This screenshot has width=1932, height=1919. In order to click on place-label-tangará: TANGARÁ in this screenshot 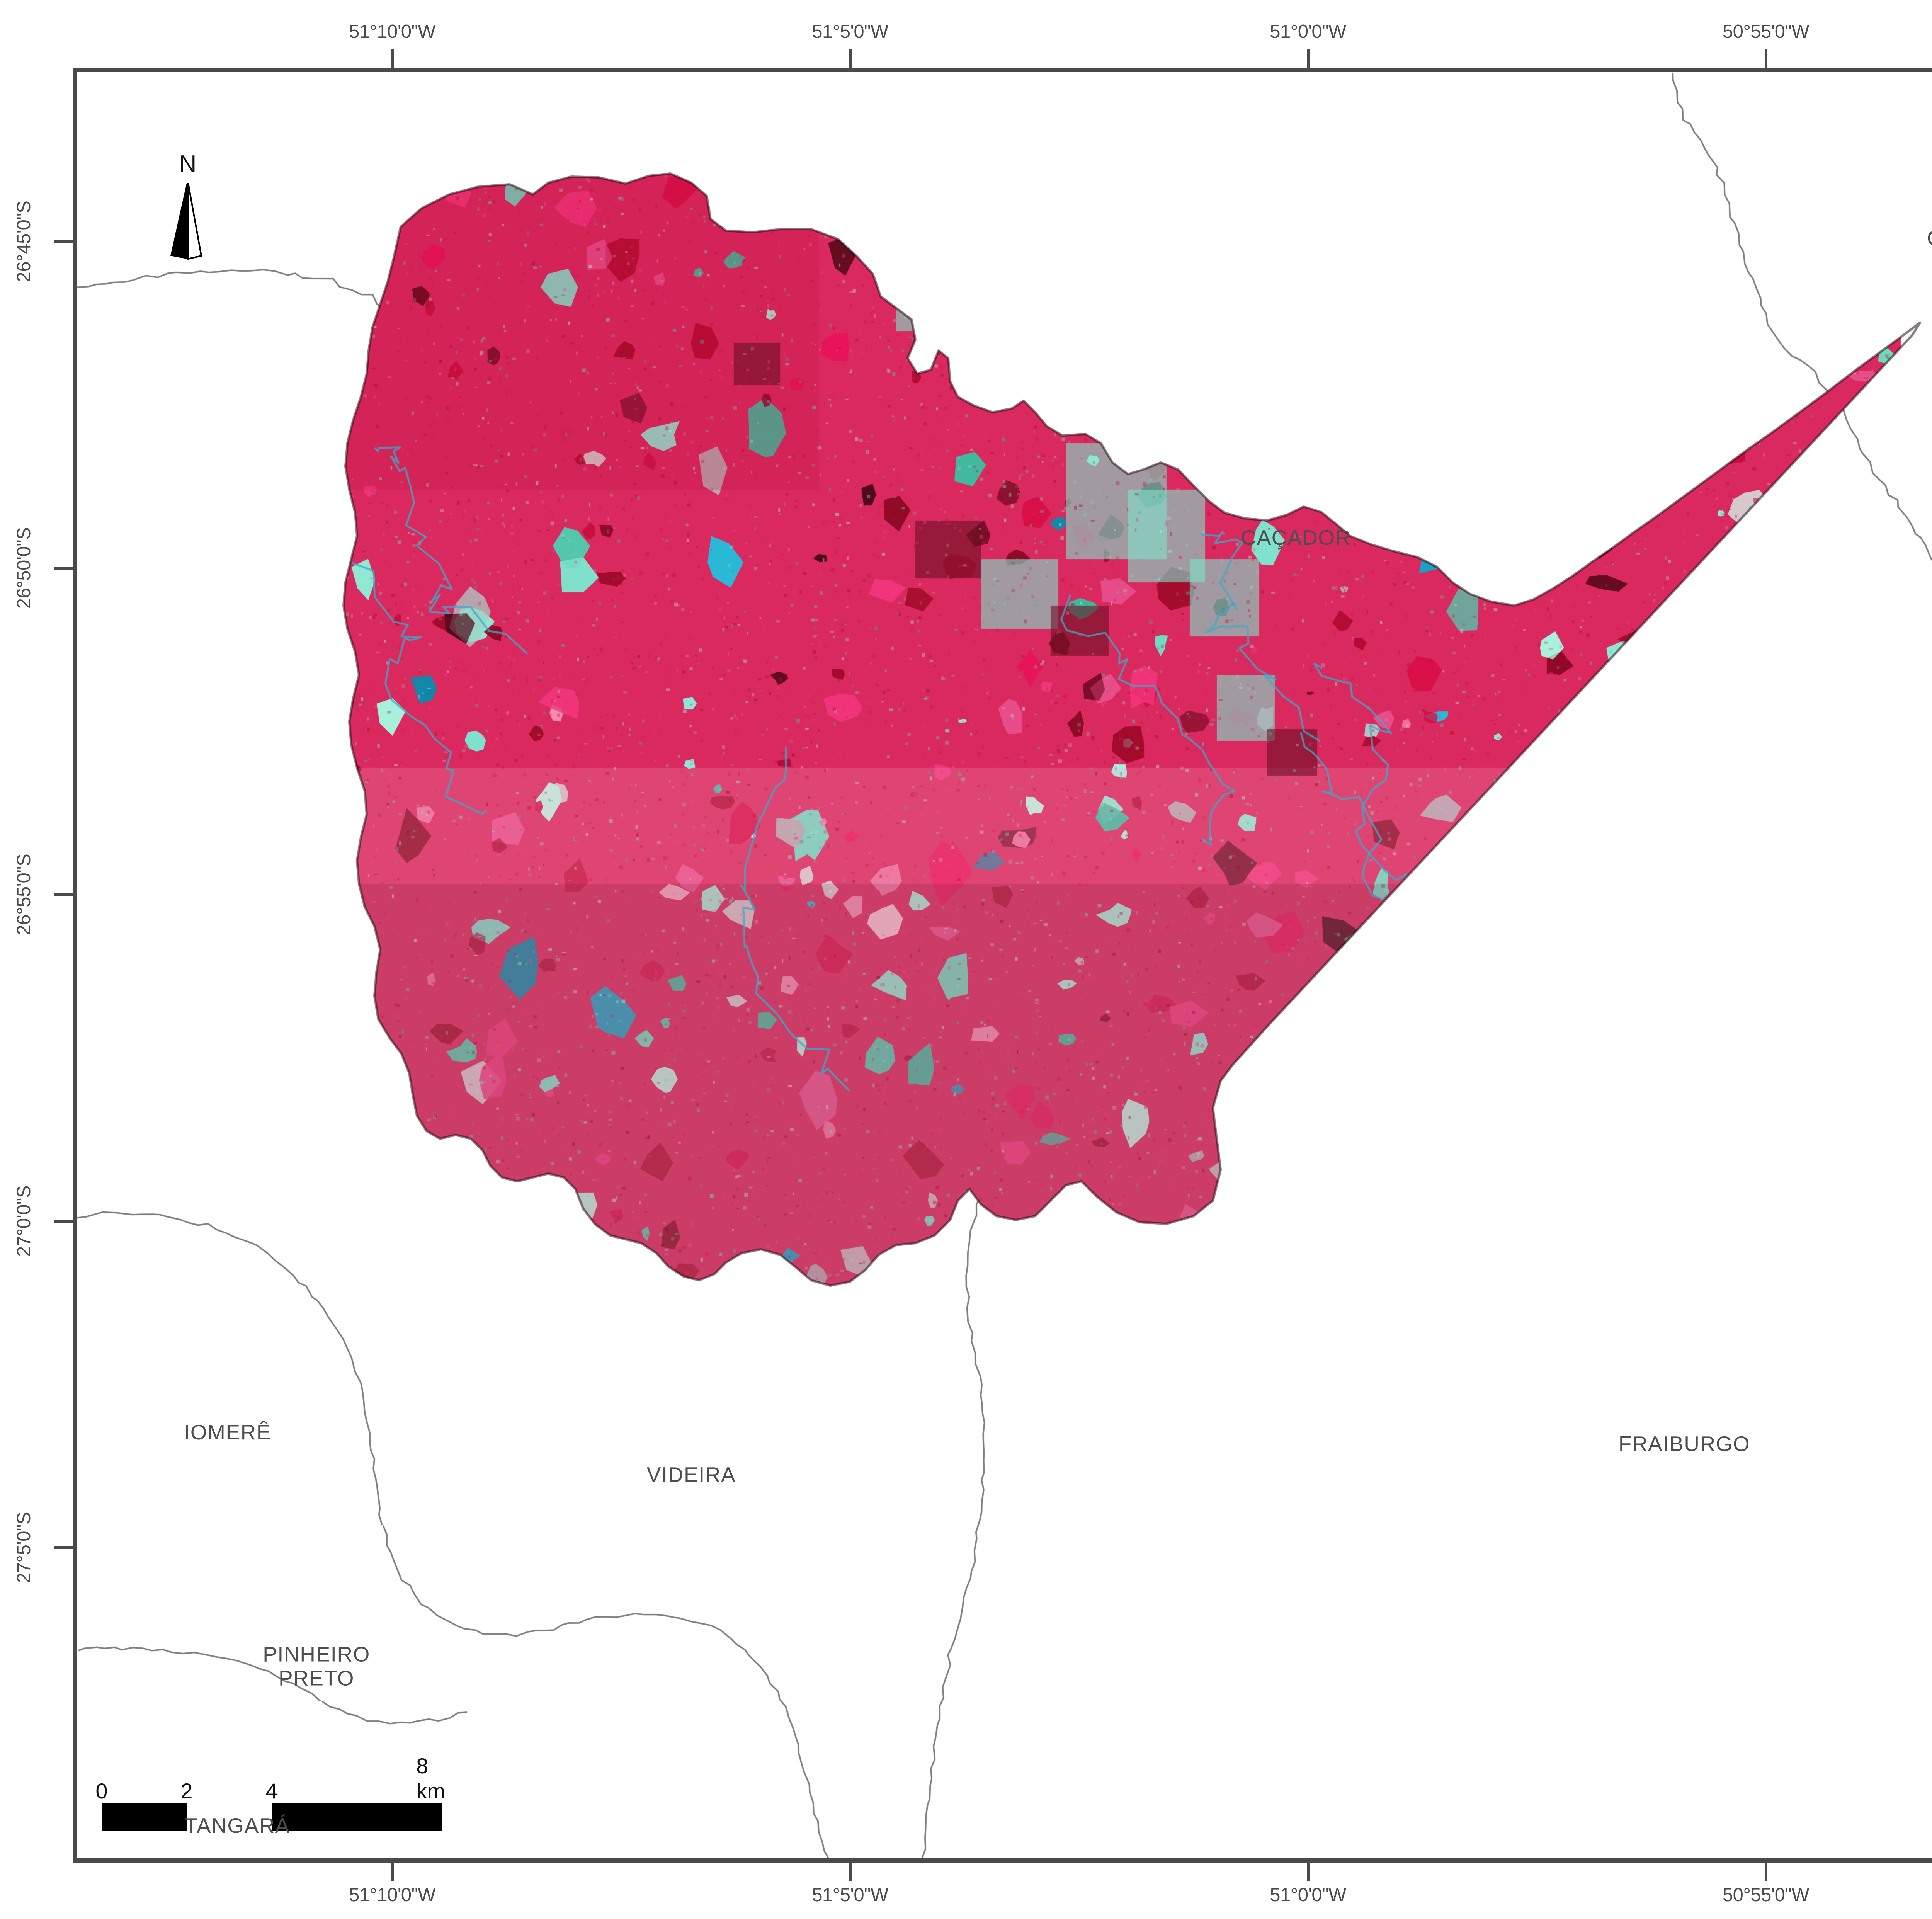, I will do `click(237, 1826)`.